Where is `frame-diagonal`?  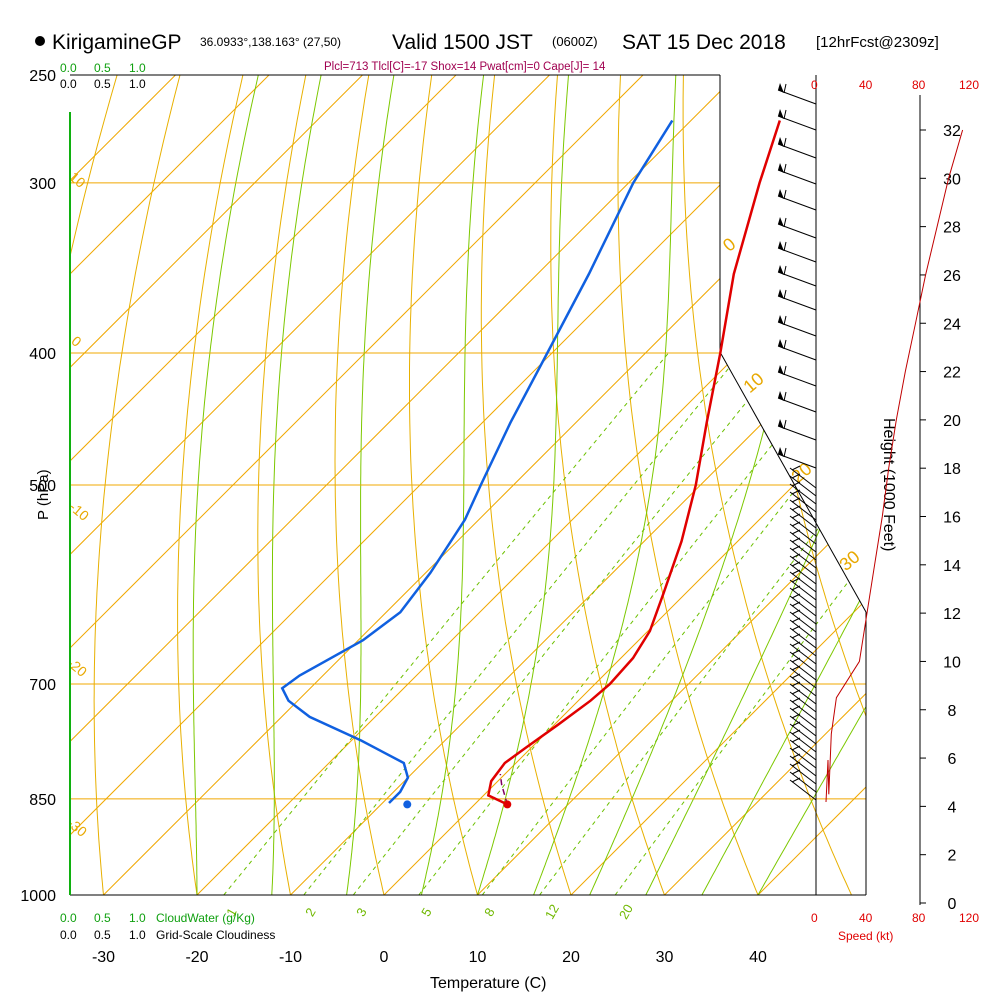 frame-diagonal is located at coordinates (793, 482).